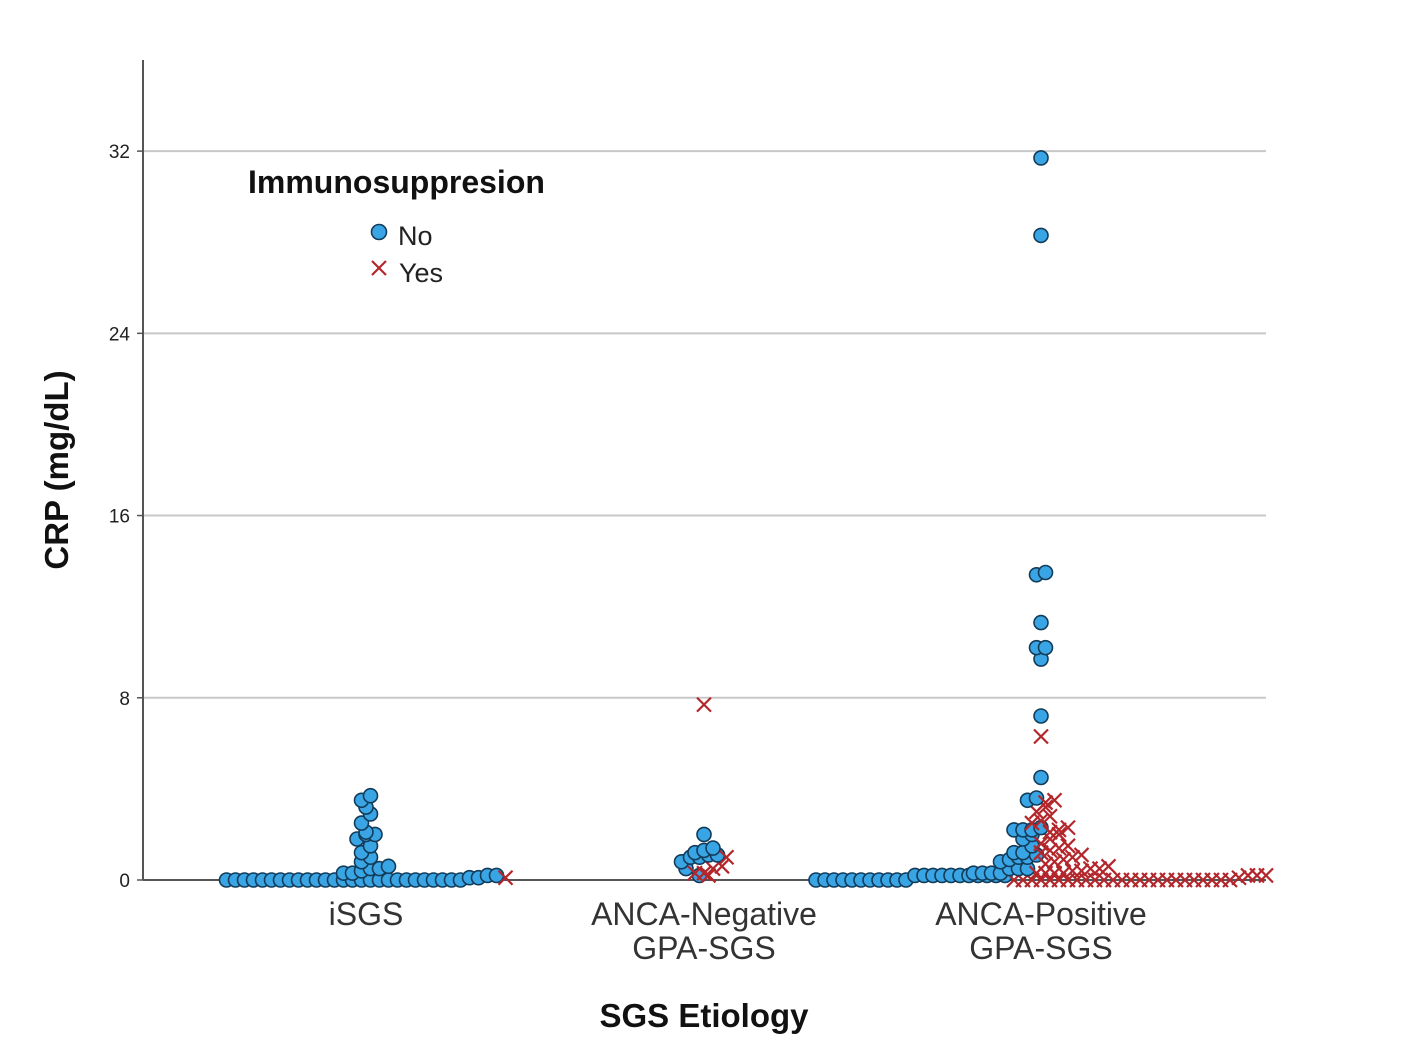 The height and width of the screenshot is (1058, 1402). I want to click on y-axis-ticks: 0 8 16 24 32, so click(126, 517).